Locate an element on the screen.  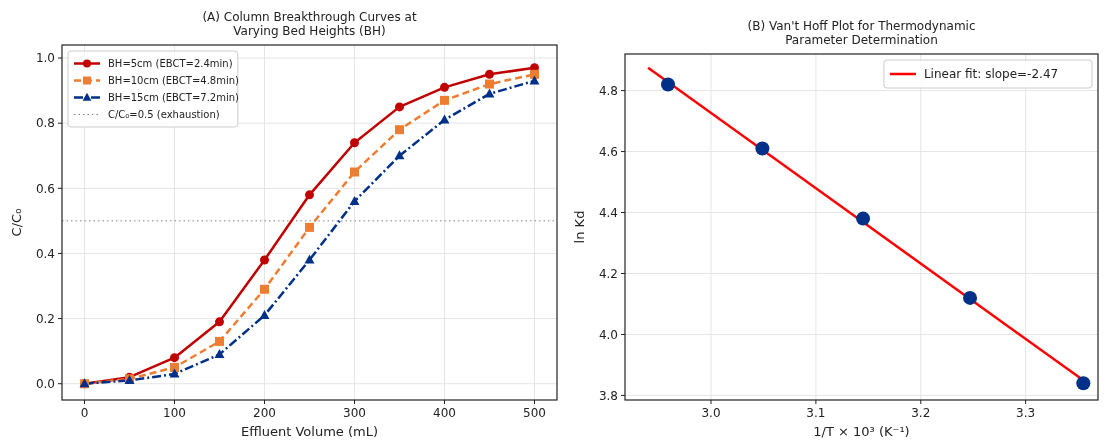
x-tick-label: 400 is located at coordinates (444, 413).